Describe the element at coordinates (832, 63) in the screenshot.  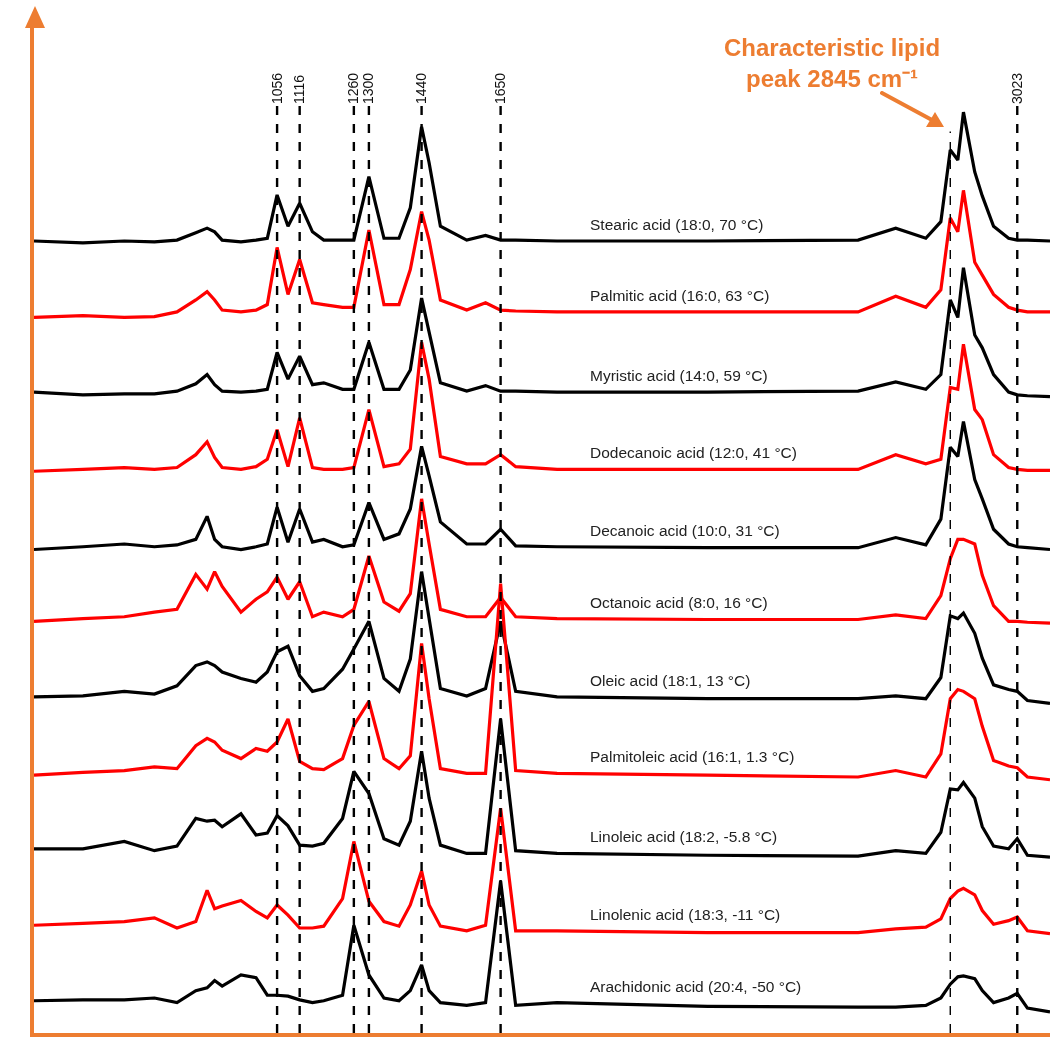
I see `text: Characteristic lipid peak 2845 cm⁻¹` at that location.